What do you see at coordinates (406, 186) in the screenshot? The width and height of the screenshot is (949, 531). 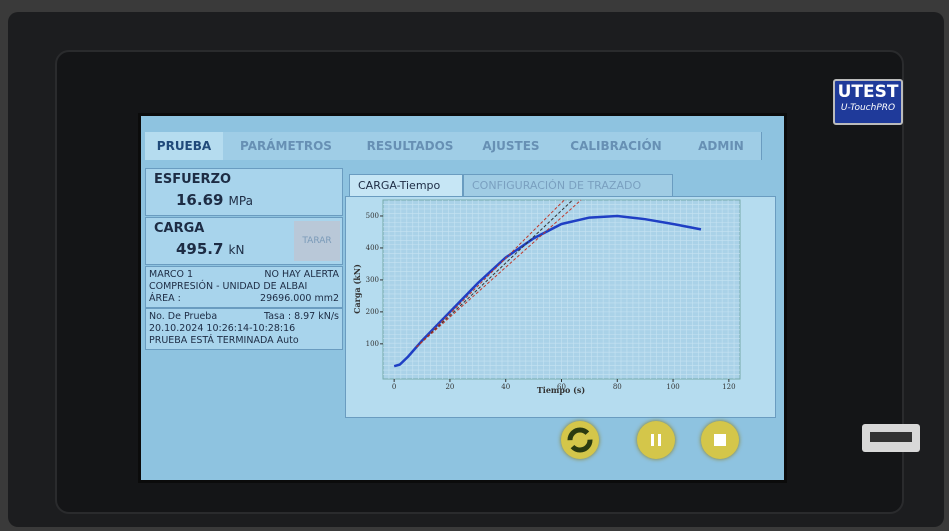 I see `chart-tab: CARGA-Tiempo` at bounding box center [406, 186].